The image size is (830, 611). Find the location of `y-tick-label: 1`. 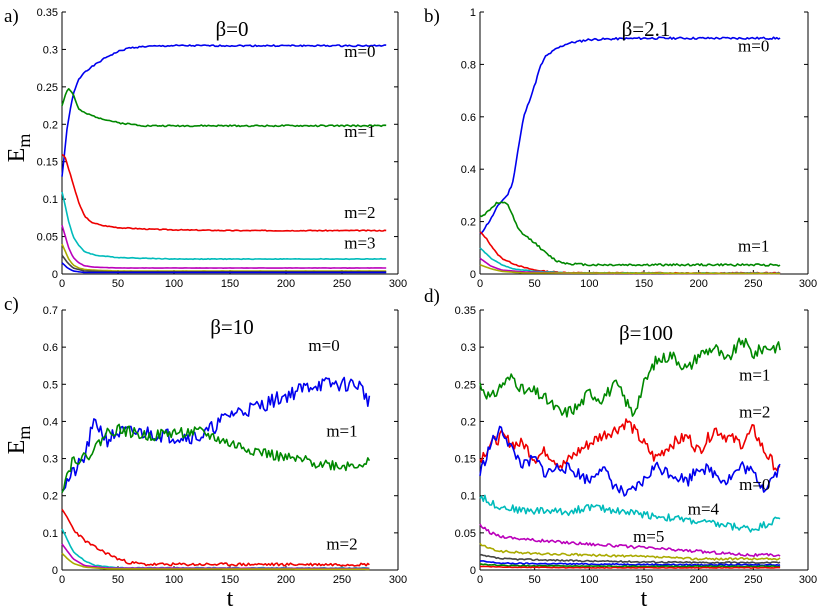

y-tick-label: 1 is located at coordinates (473, 13).